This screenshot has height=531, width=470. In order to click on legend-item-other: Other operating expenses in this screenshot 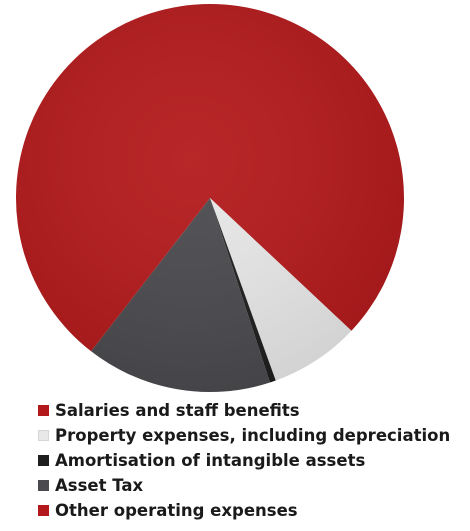, I will do `click(244, 510)`.